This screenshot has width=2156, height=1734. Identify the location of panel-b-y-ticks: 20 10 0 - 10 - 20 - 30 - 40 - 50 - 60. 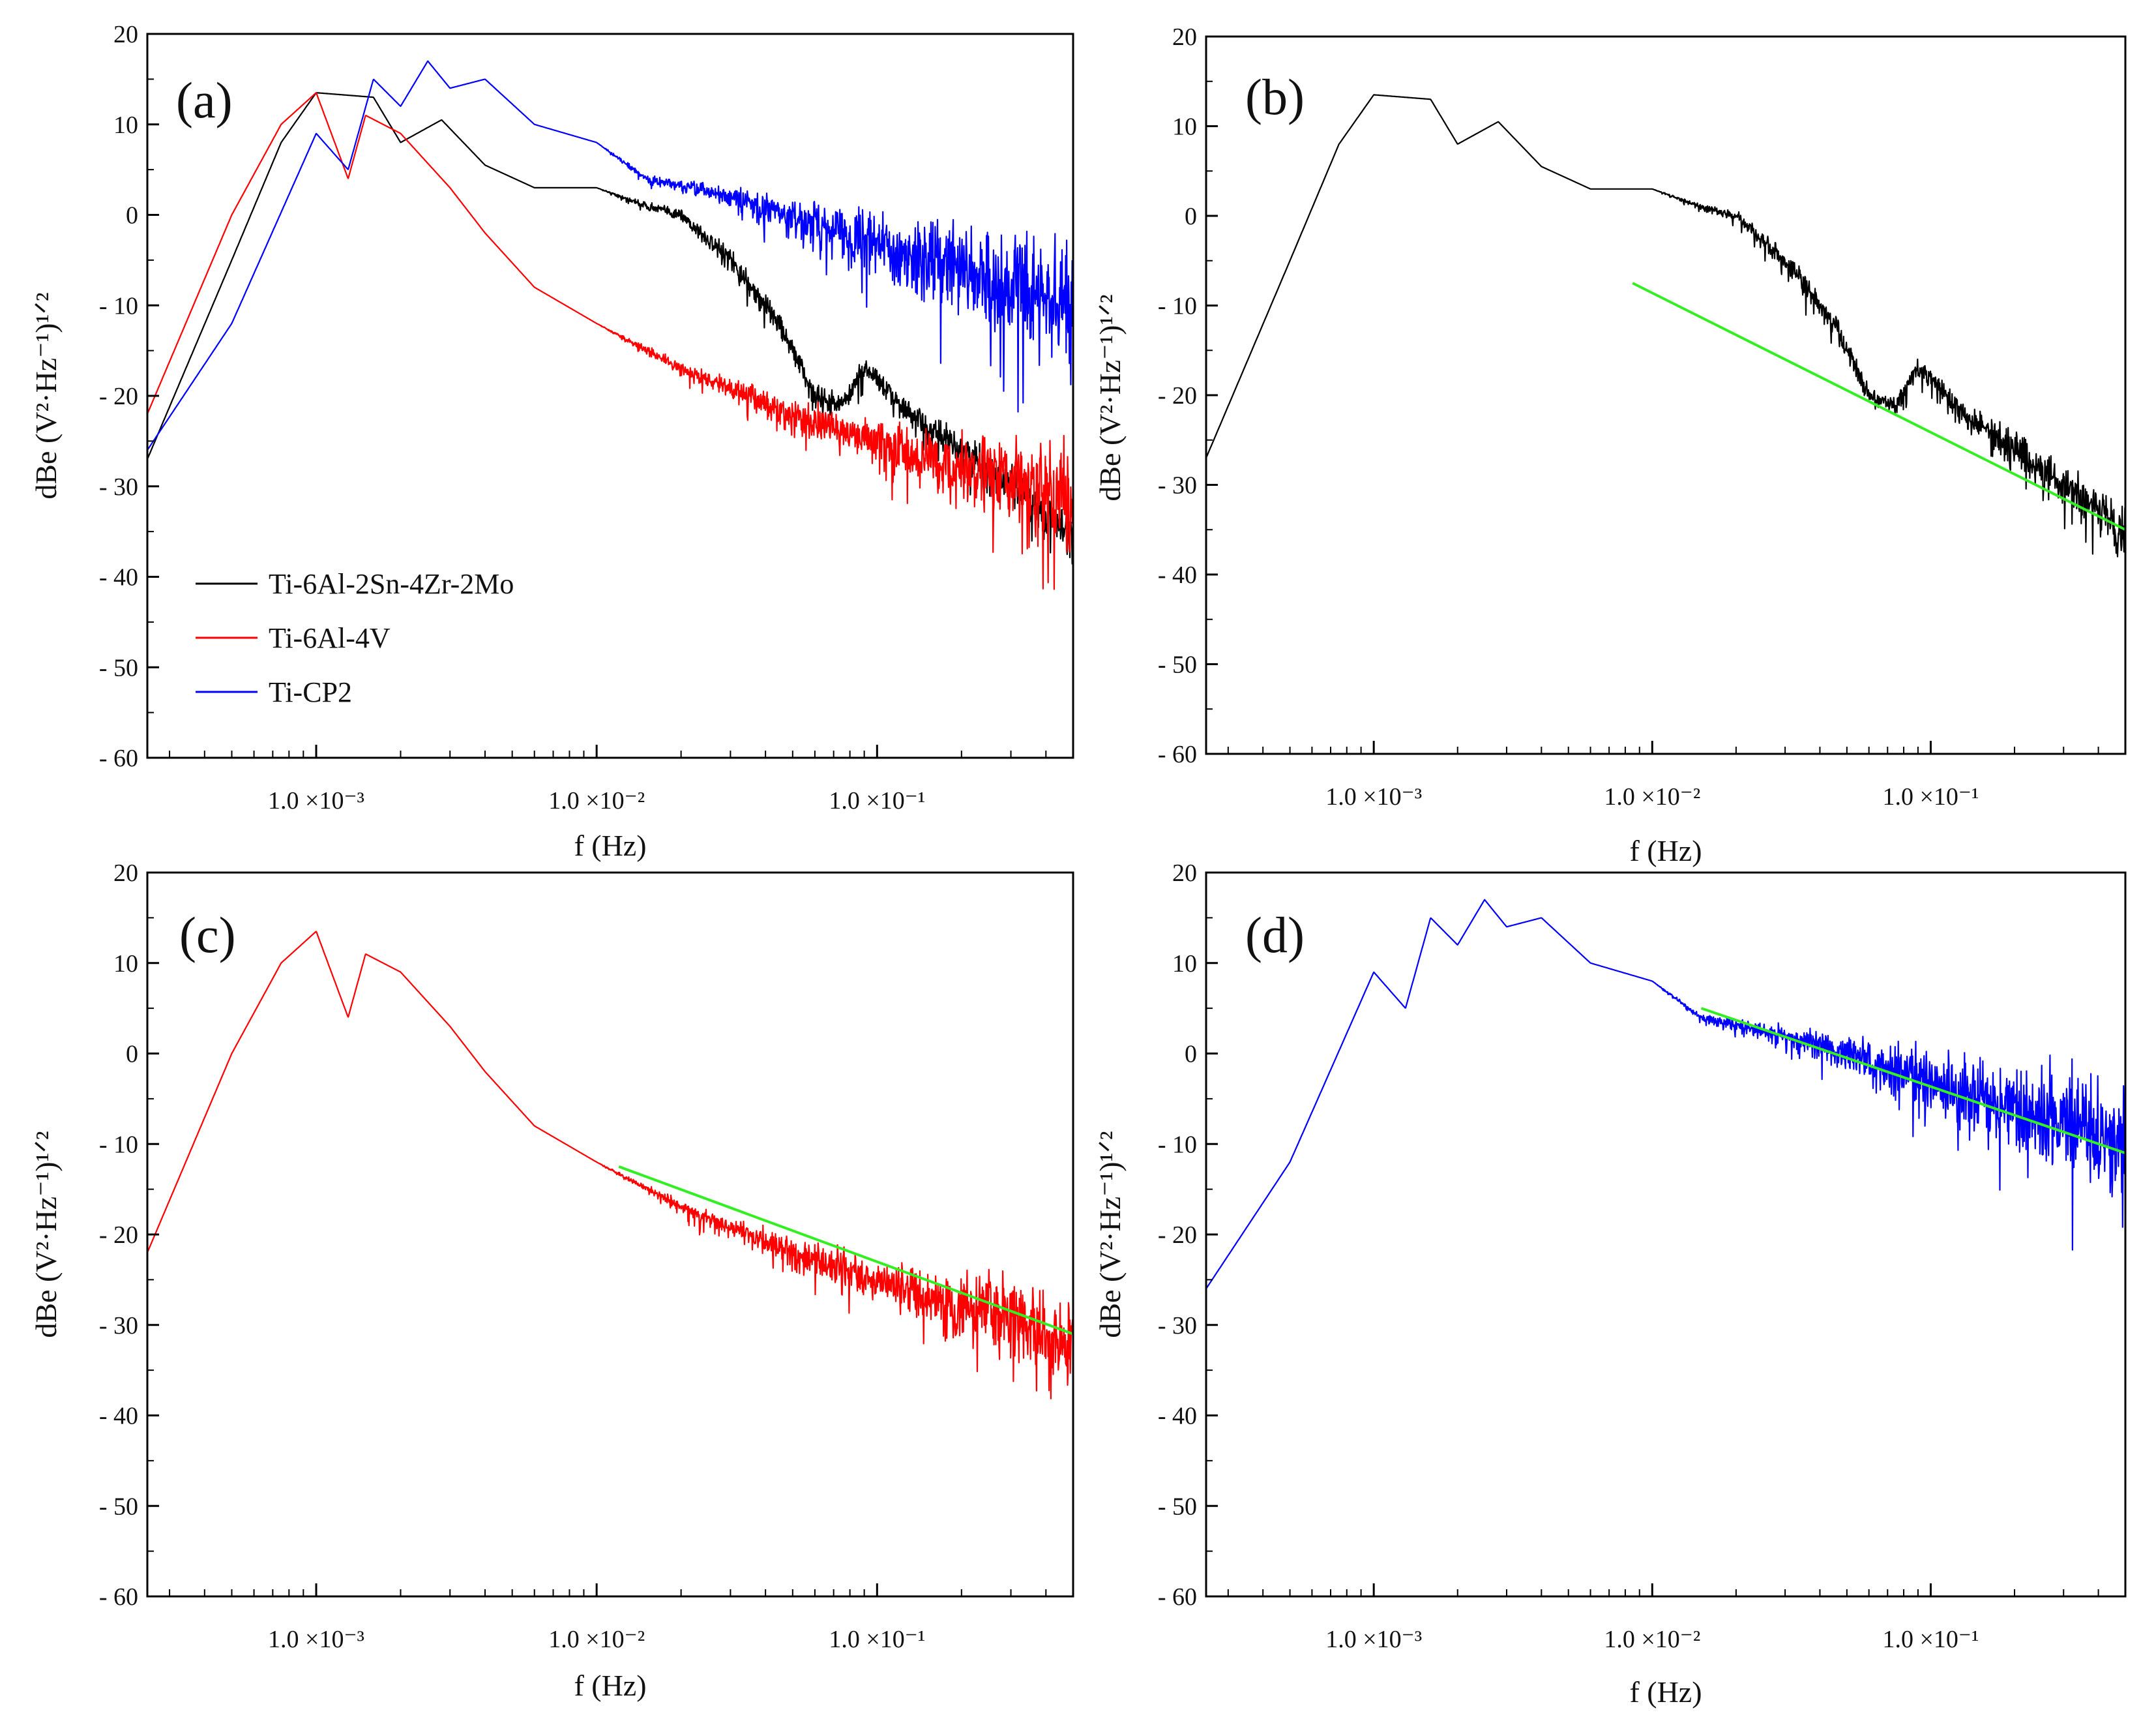
(1188, 395).